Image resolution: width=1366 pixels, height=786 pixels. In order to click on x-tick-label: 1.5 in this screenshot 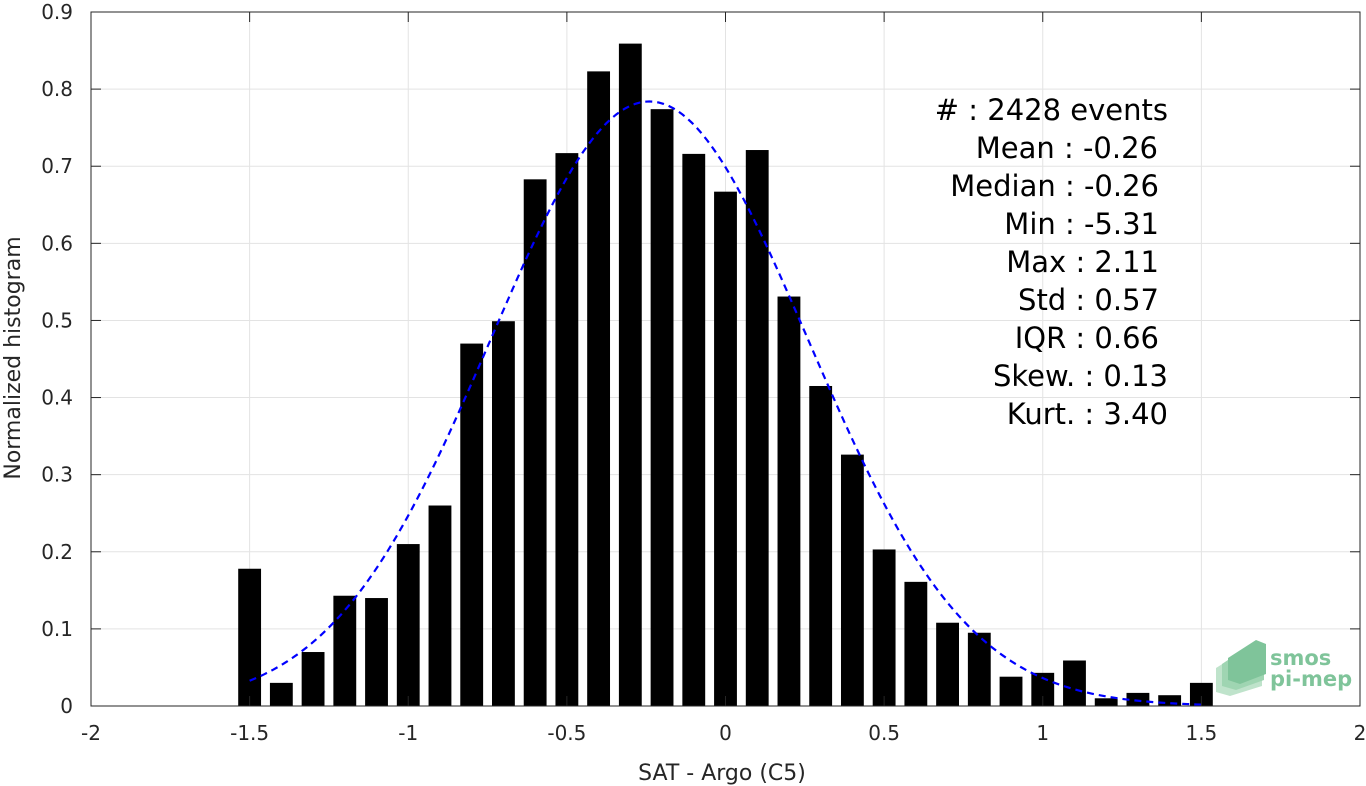, I will do `click(1201, 733)`.